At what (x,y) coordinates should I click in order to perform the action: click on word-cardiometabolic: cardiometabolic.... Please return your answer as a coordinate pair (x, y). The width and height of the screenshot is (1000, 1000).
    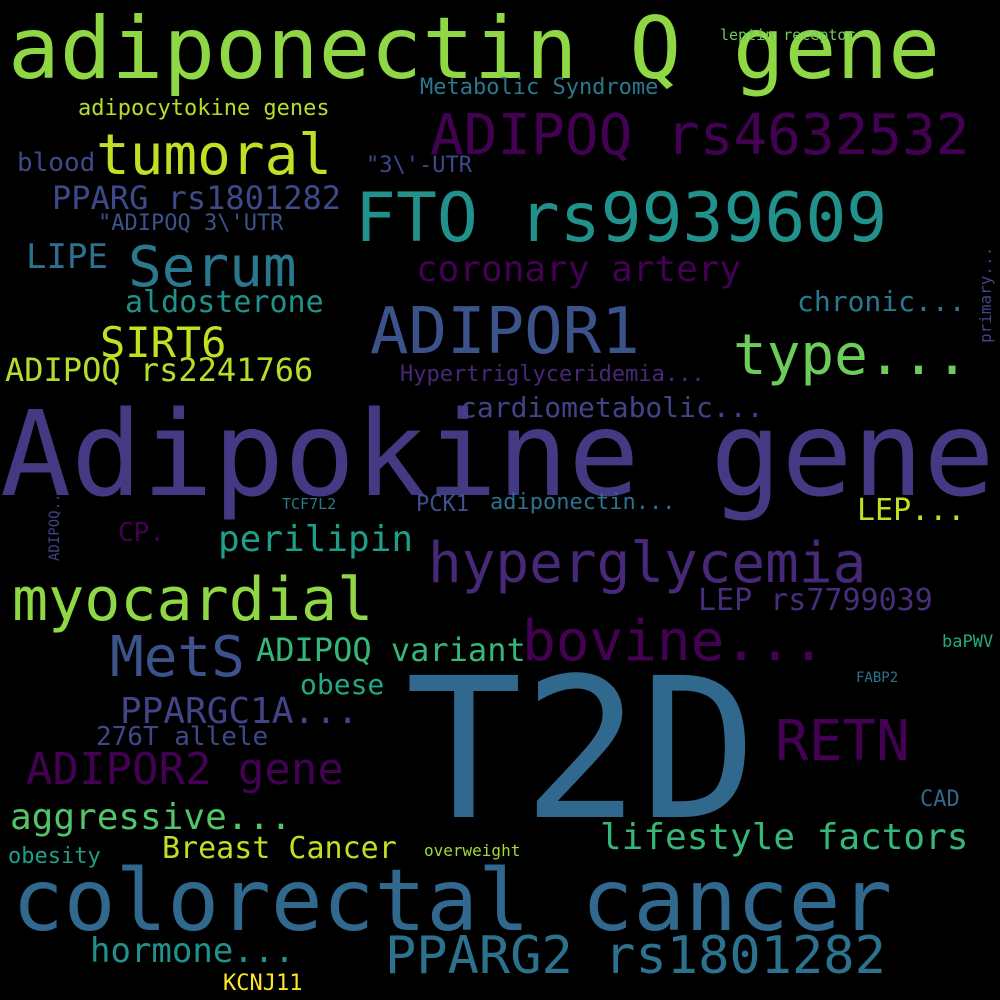
    Looking at the image, I should click on (612, 407).